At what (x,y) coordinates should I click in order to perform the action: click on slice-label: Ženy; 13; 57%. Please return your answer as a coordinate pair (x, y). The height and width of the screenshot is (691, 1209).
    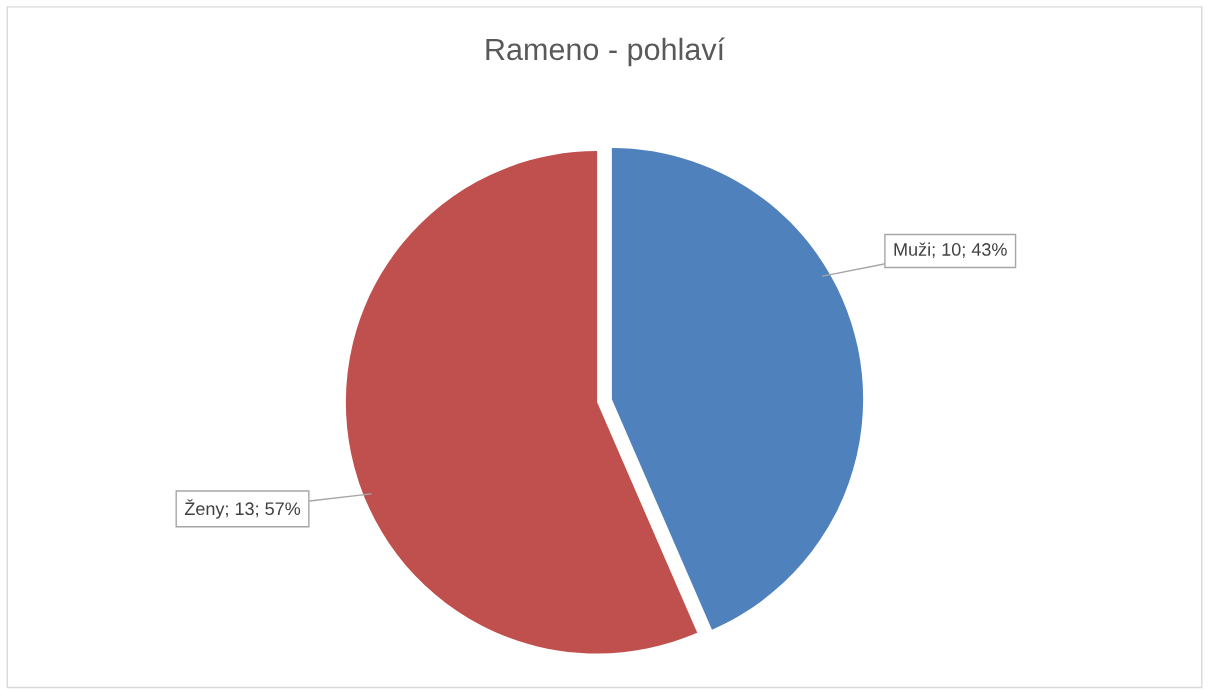
    Looking at the image, I should click on (242, 509).